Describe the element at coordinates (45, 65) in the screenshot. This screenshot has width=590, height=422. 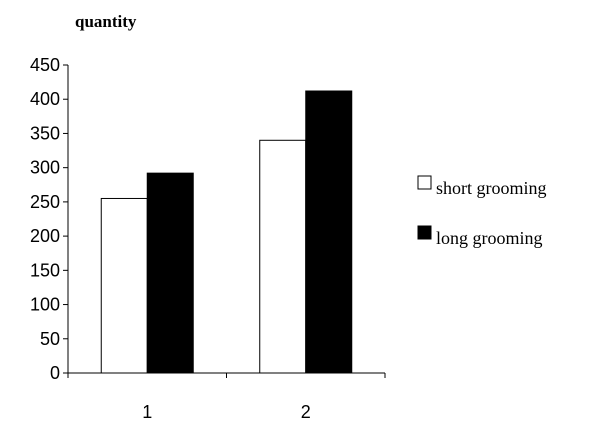
I see `y-tick-label: 450` at that location.